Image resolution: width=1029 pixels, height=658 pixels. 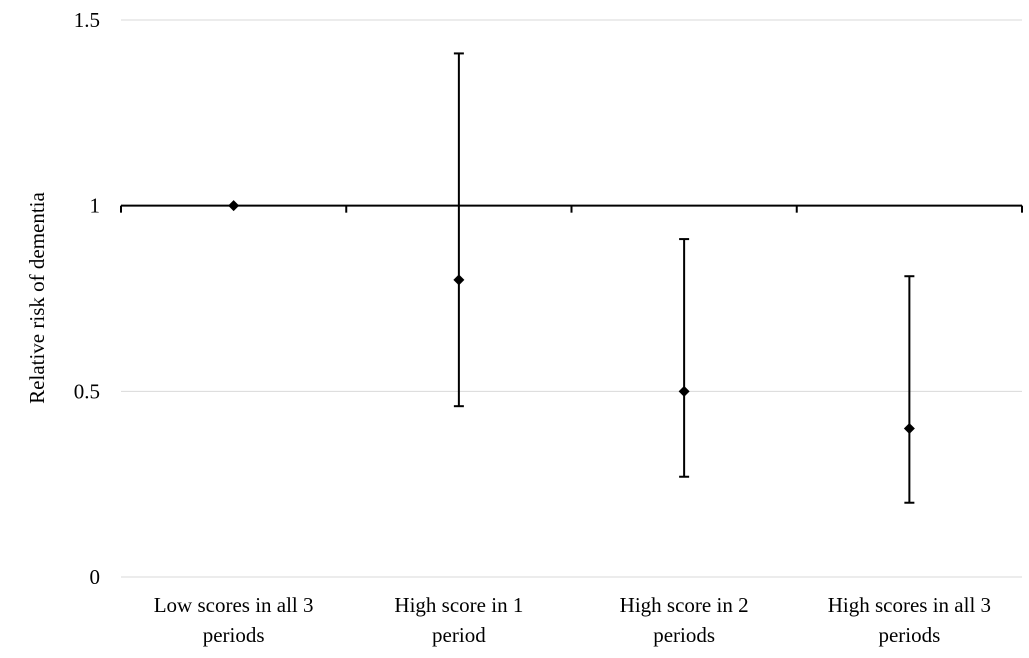 I want to click on y-tick-labels: 0 0.5 1 1.5, so click(x=87, y=298).